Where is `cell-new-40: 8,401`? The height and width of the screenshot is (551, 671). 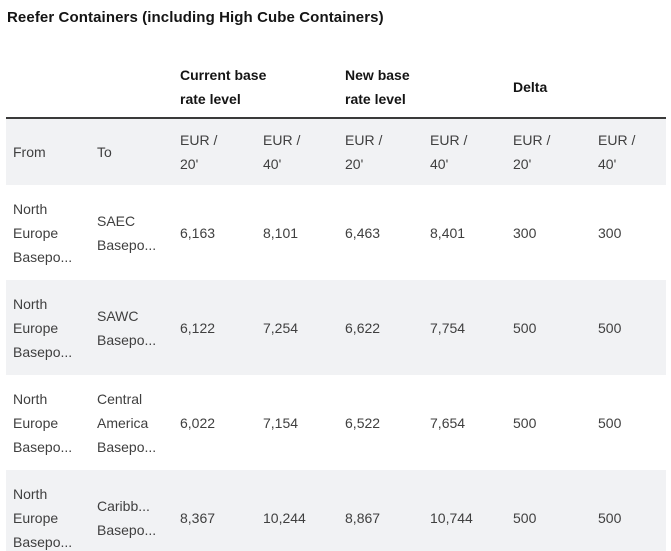
cell-new-40: 8,401 is located at coordinates (448, 232).